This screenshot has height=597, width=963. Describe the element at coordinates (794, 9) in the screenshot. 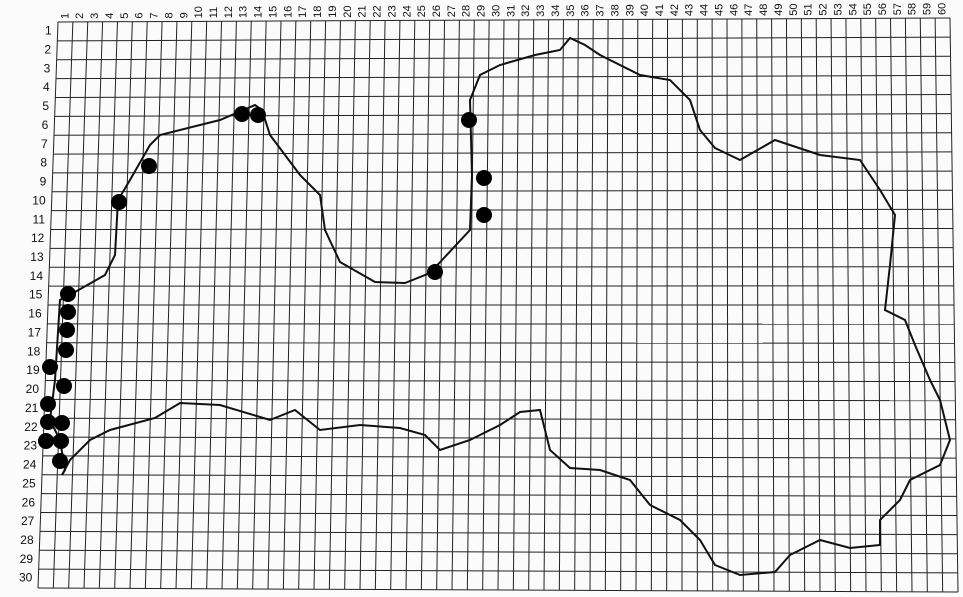

I see `column-label: 50` at that location.